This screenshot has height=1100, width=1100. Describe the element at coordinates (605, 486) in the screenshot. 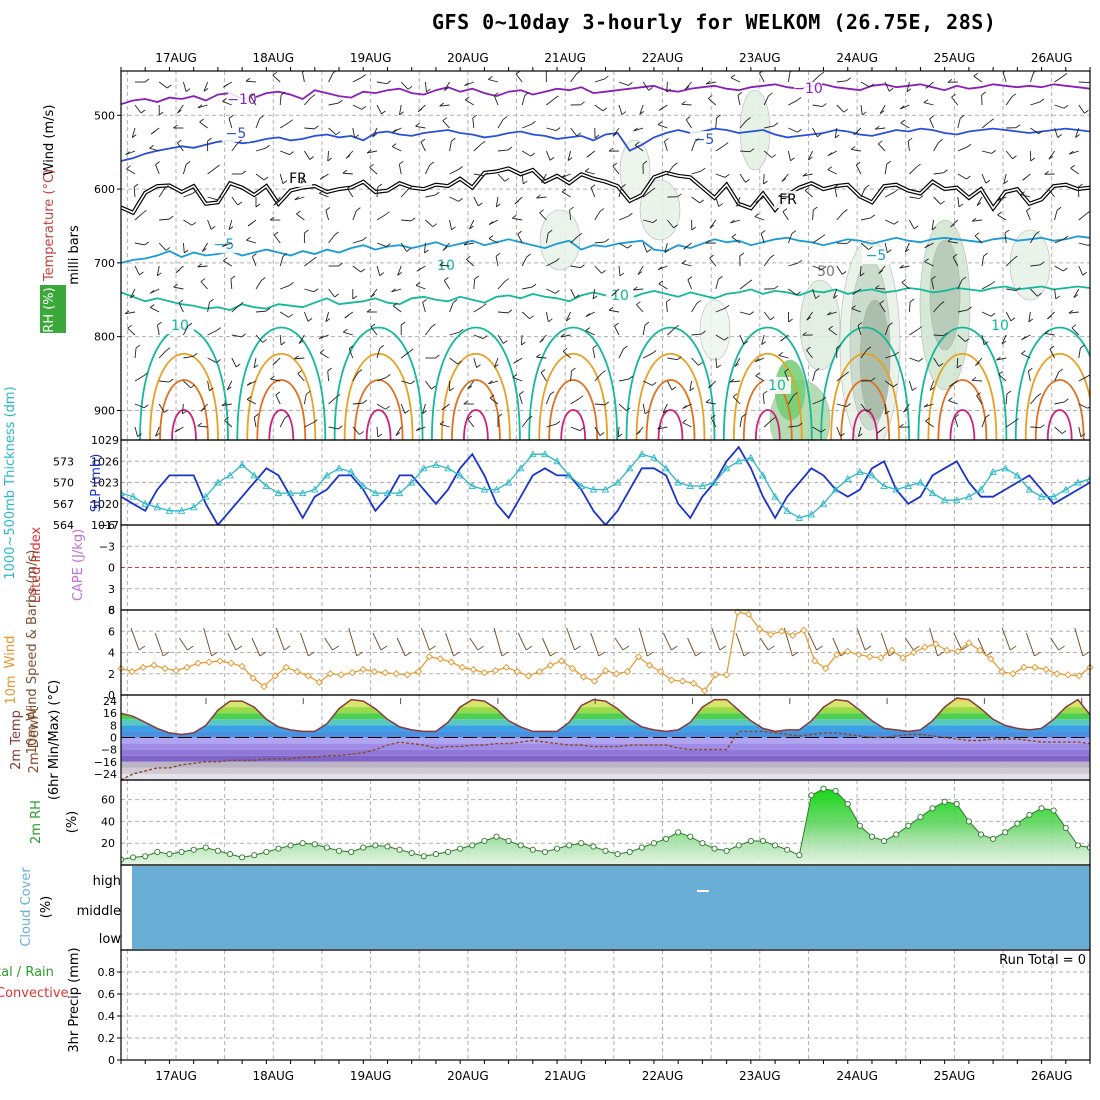

I see `thickness-line` at that location.